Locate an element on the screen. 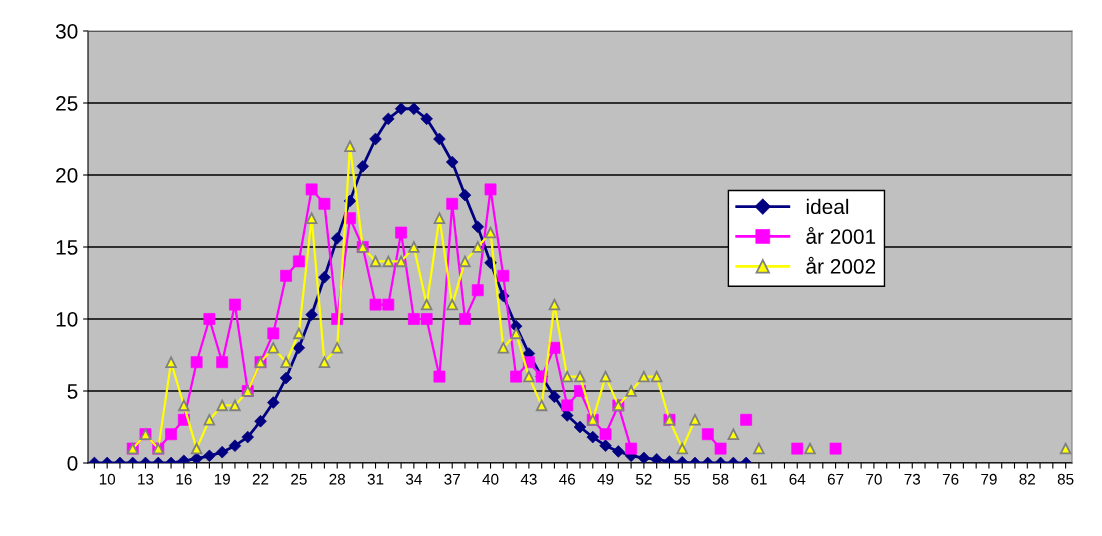 The image size is (1102, 536). x-tick-label: 73 is located at coordinates (912, 479).